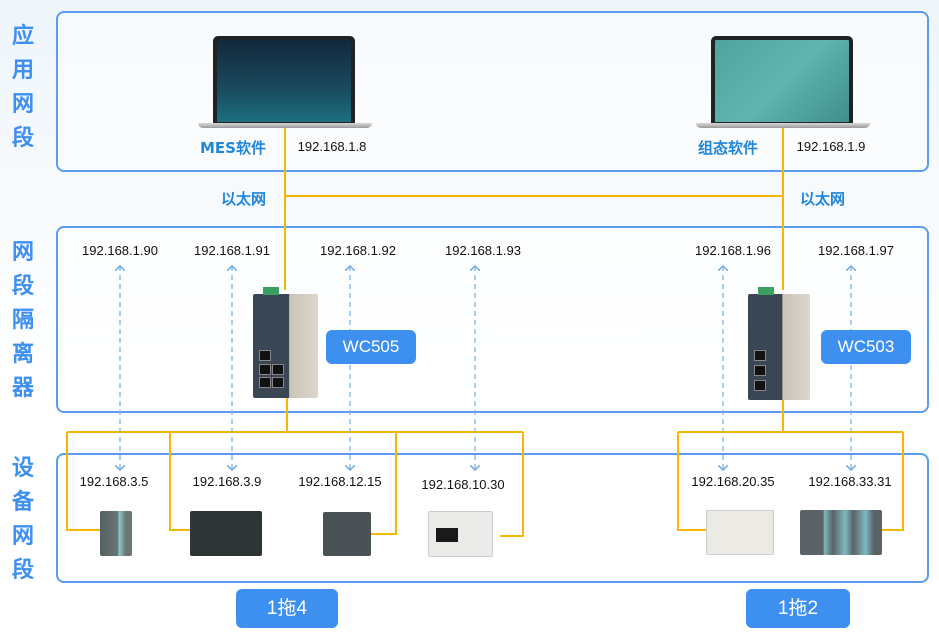  Describe the element at coordinates (23, 88) in the screenshot. I see `application-zone-label: 应 用 网 段` at that location.